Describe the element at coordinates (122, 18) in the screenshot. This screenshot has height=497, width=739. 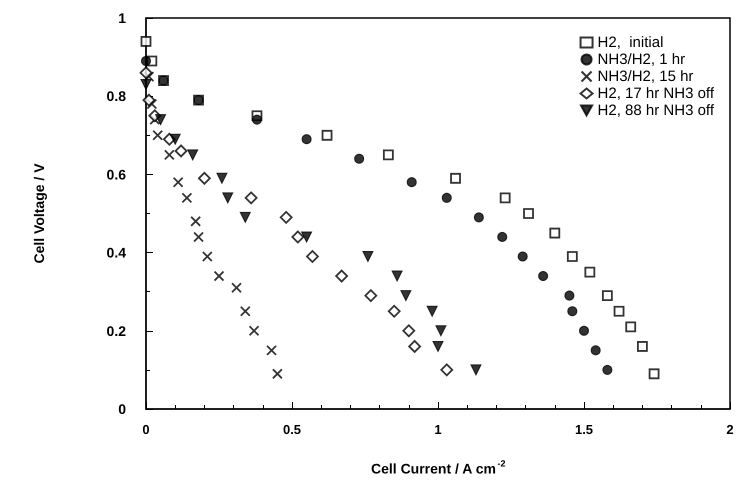
I see `y-tick-label: 1` at that location.